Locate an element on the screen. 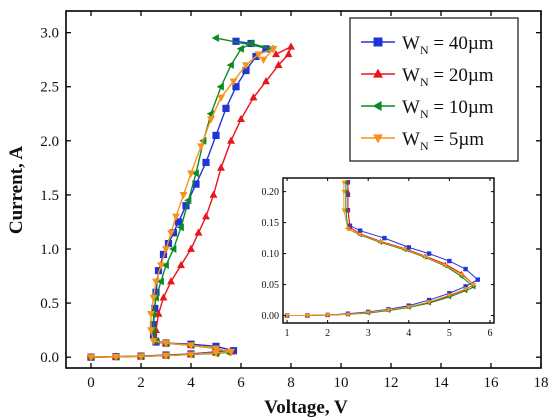  legend-label: WN = 20µm is located at coordinates (448, 77).